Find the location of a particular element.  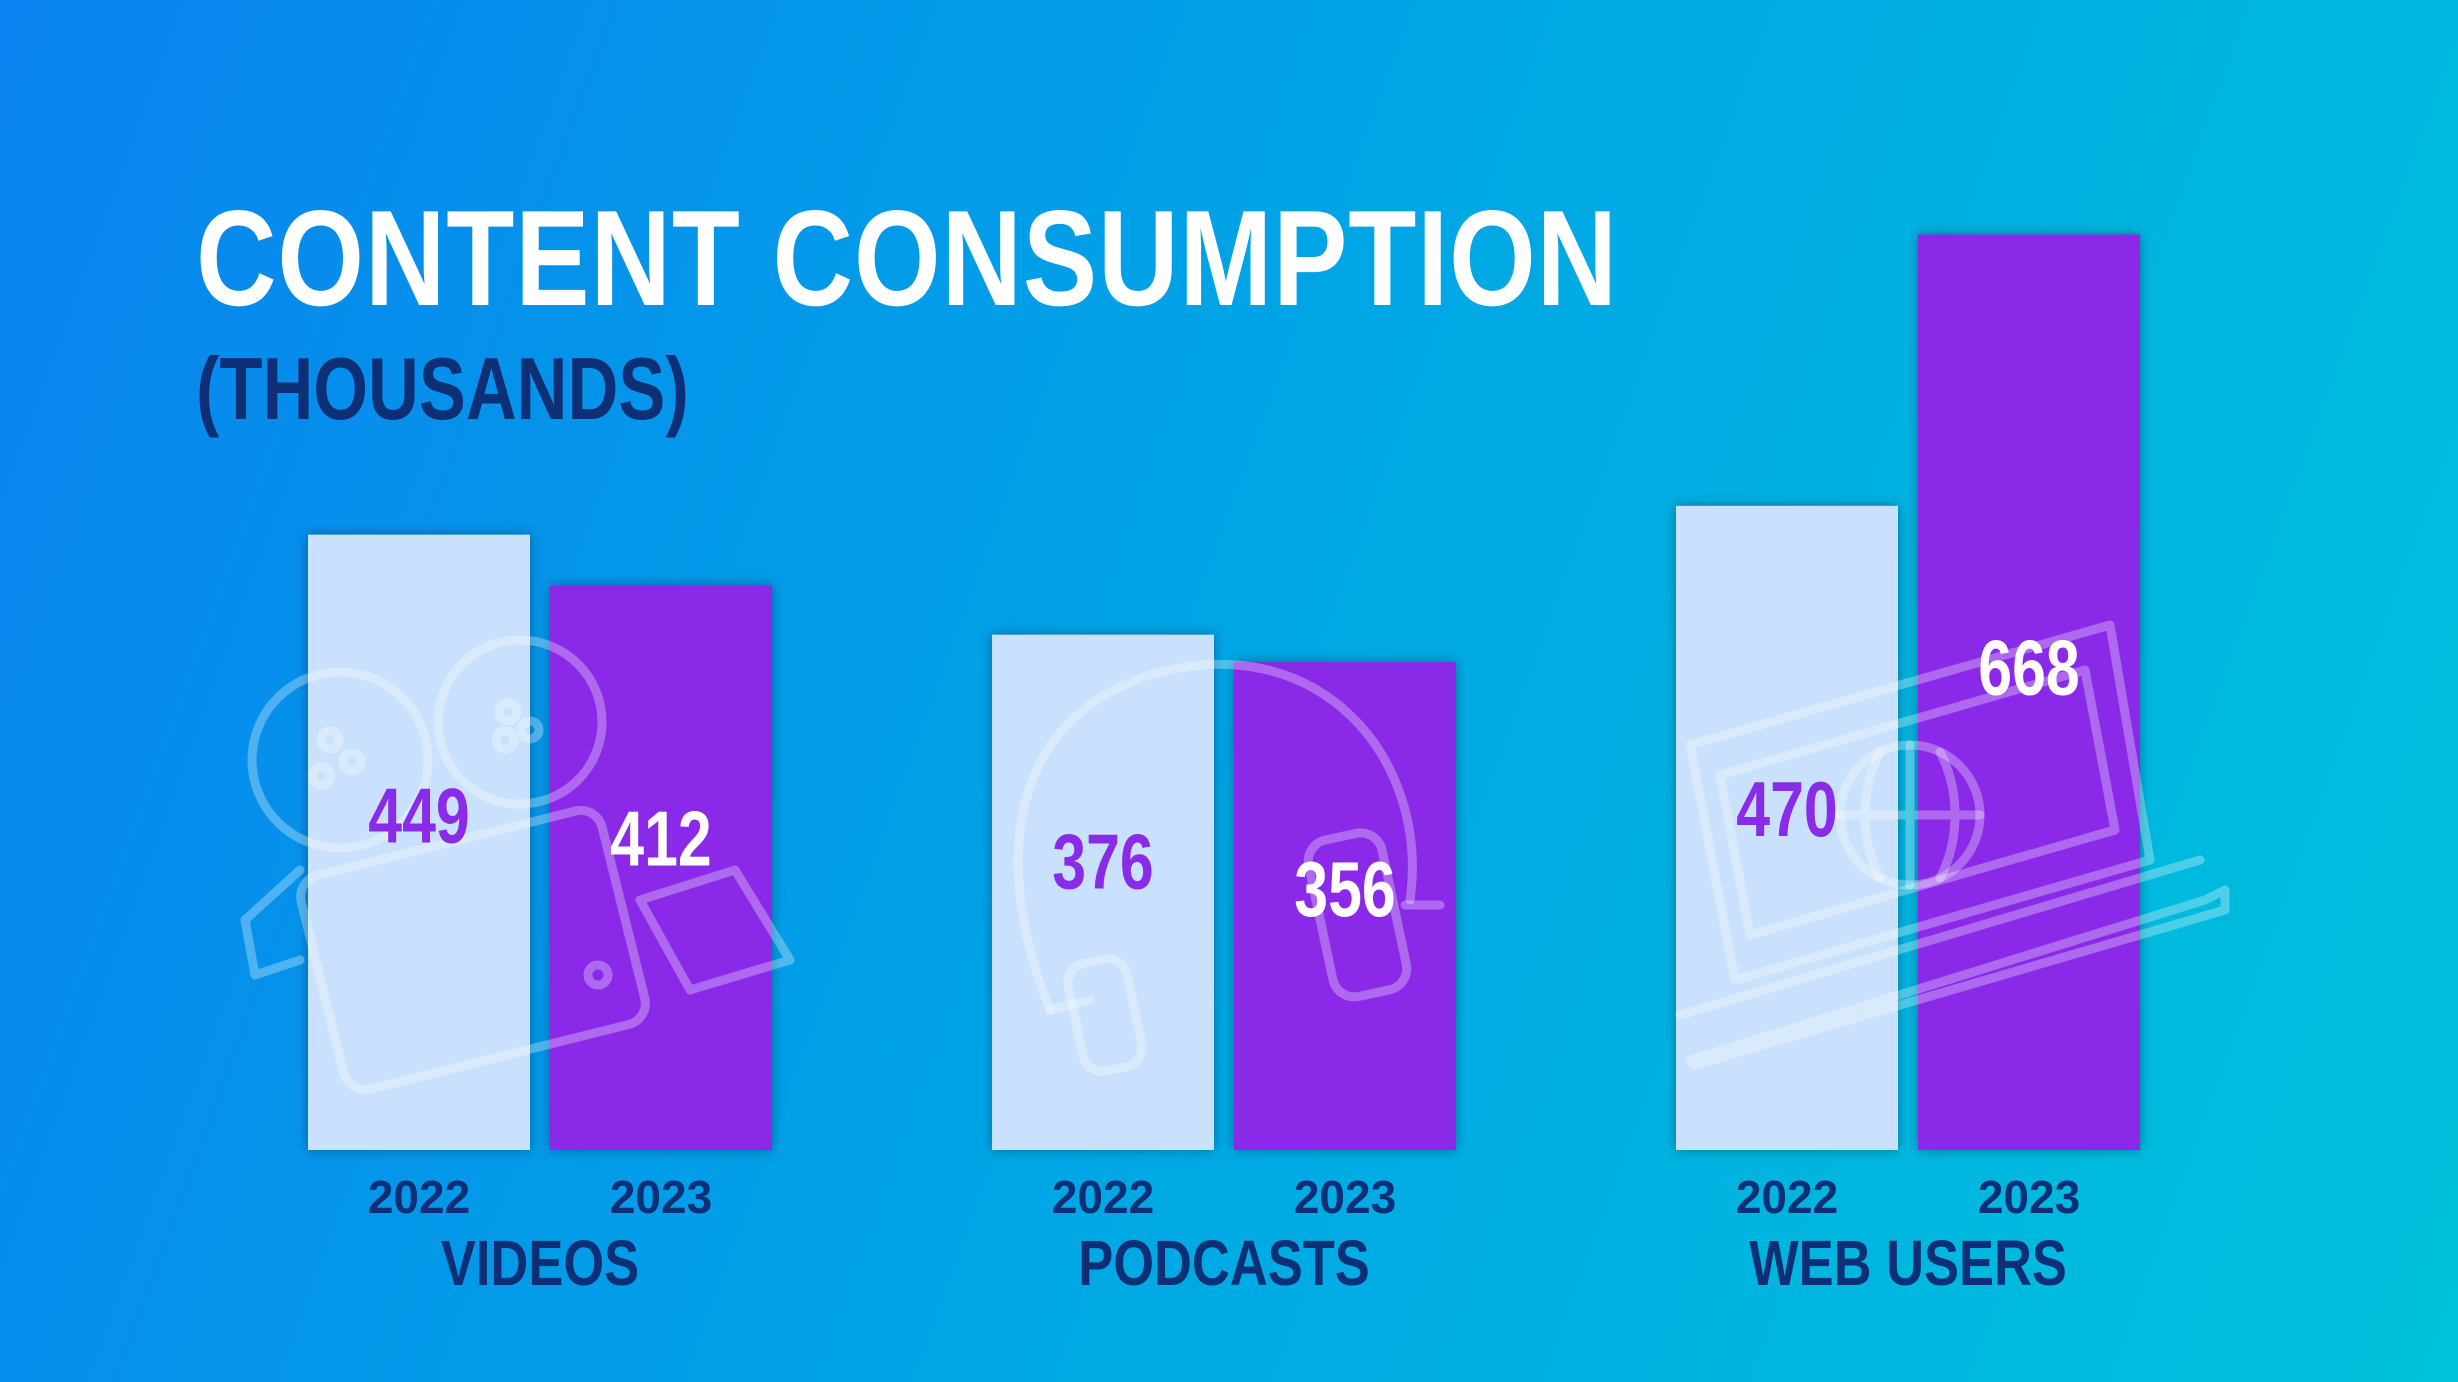

microphone-icon is located at coordinates (1229, 867).